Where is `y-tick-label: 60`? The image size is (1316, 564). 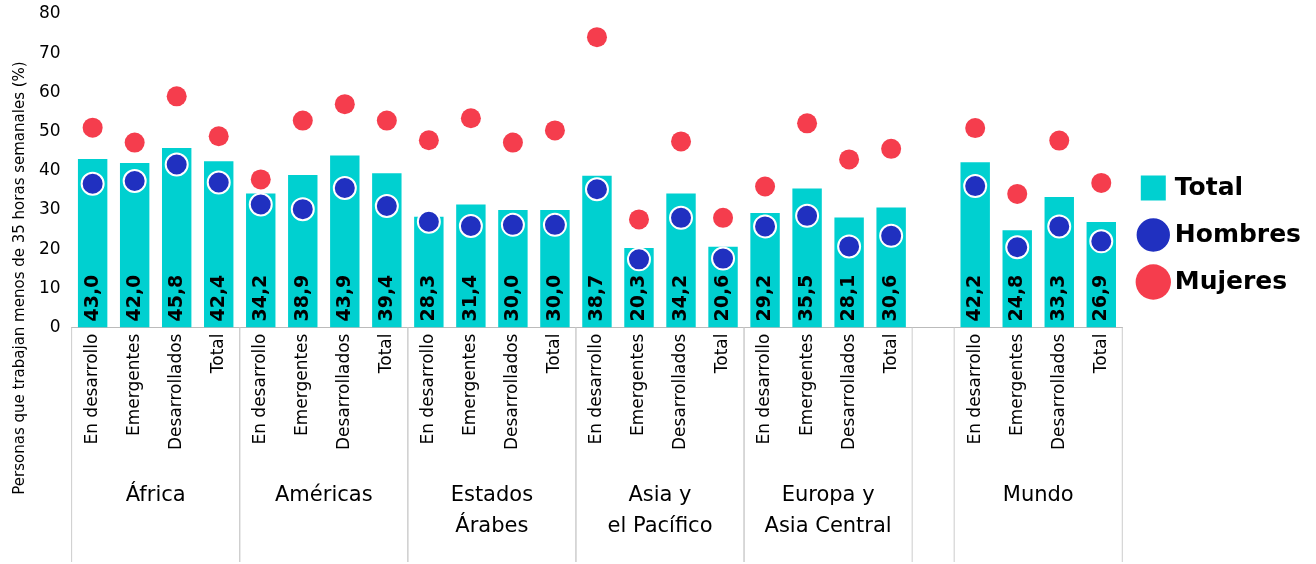
y-tick-label: 60 is located at coordinates (49, 90).